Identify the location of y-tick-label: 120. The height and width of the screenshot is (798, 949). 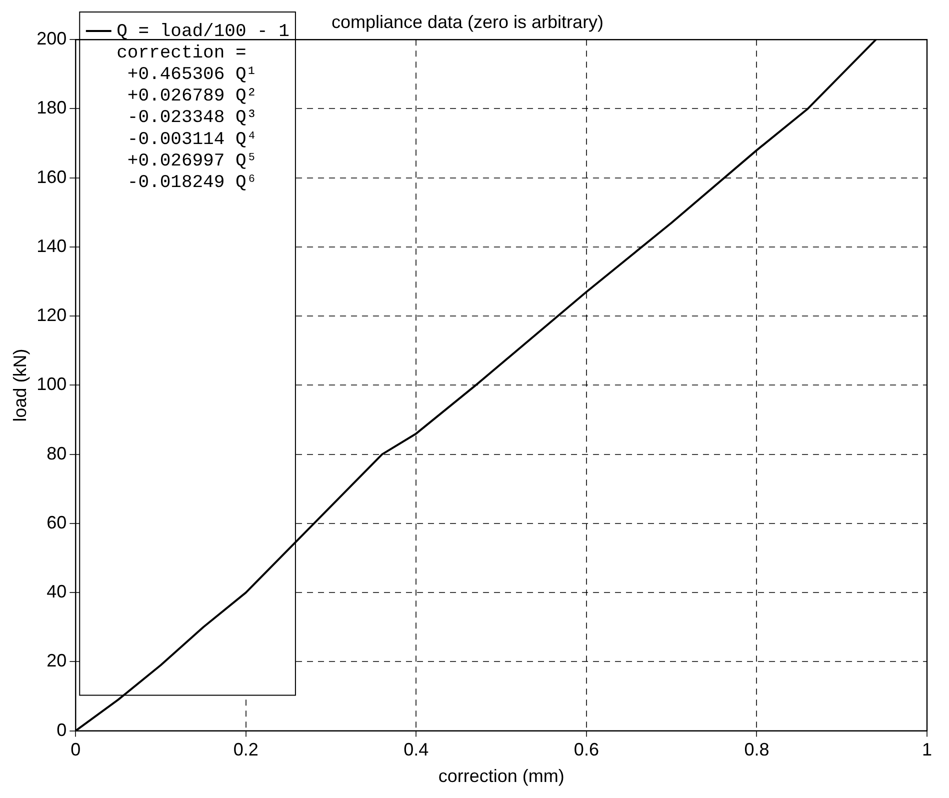
(51, 315).